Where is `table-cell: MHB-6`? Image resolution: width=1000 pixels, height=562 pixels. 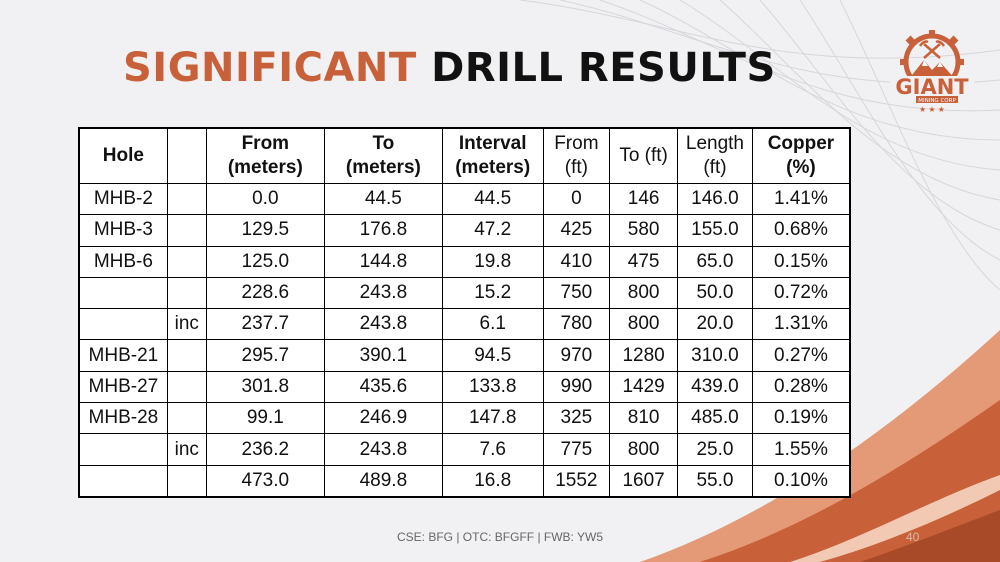 table-cell: MHB-6 is located at coordinates (123, 261).